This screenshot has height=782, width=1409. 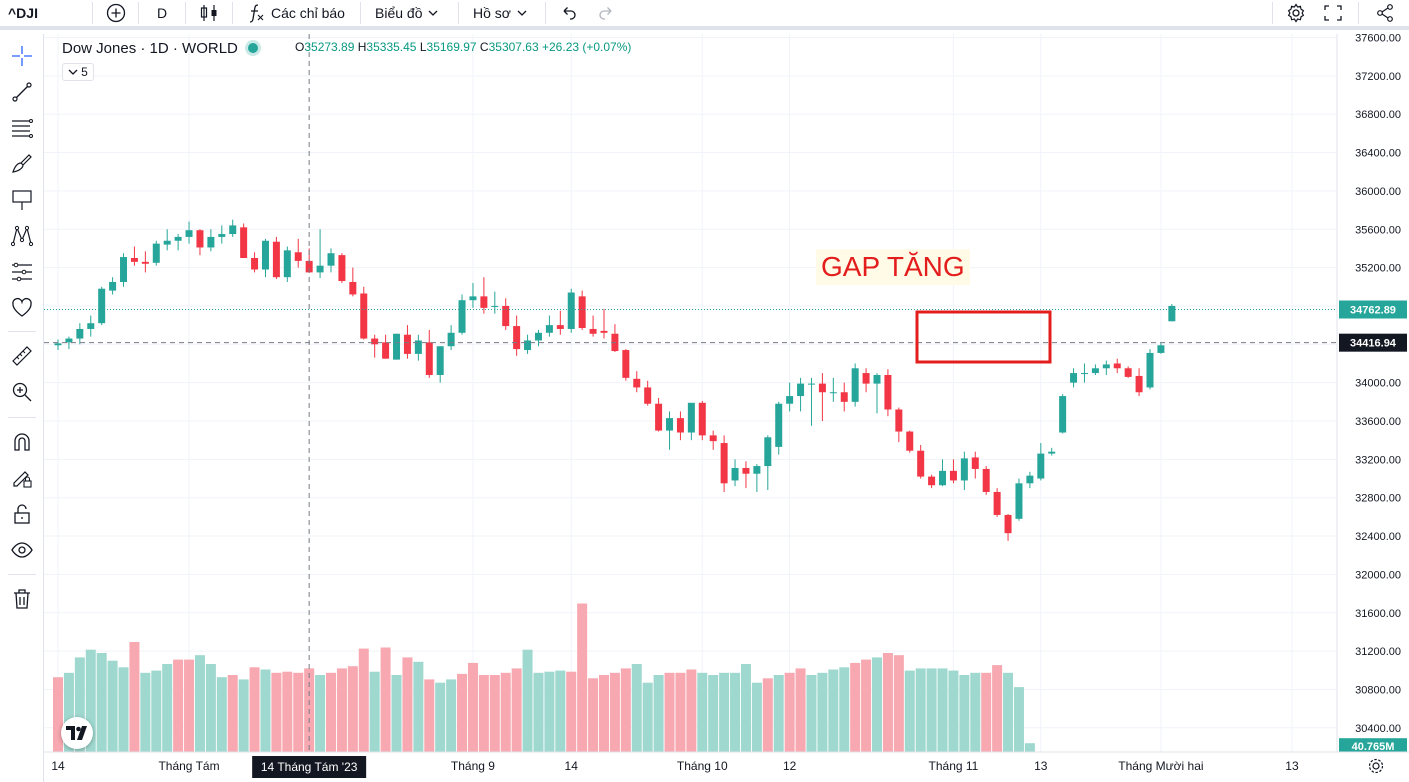 I want to click on indicators-button: Các chỉ báo, so click(x=296, y=13).